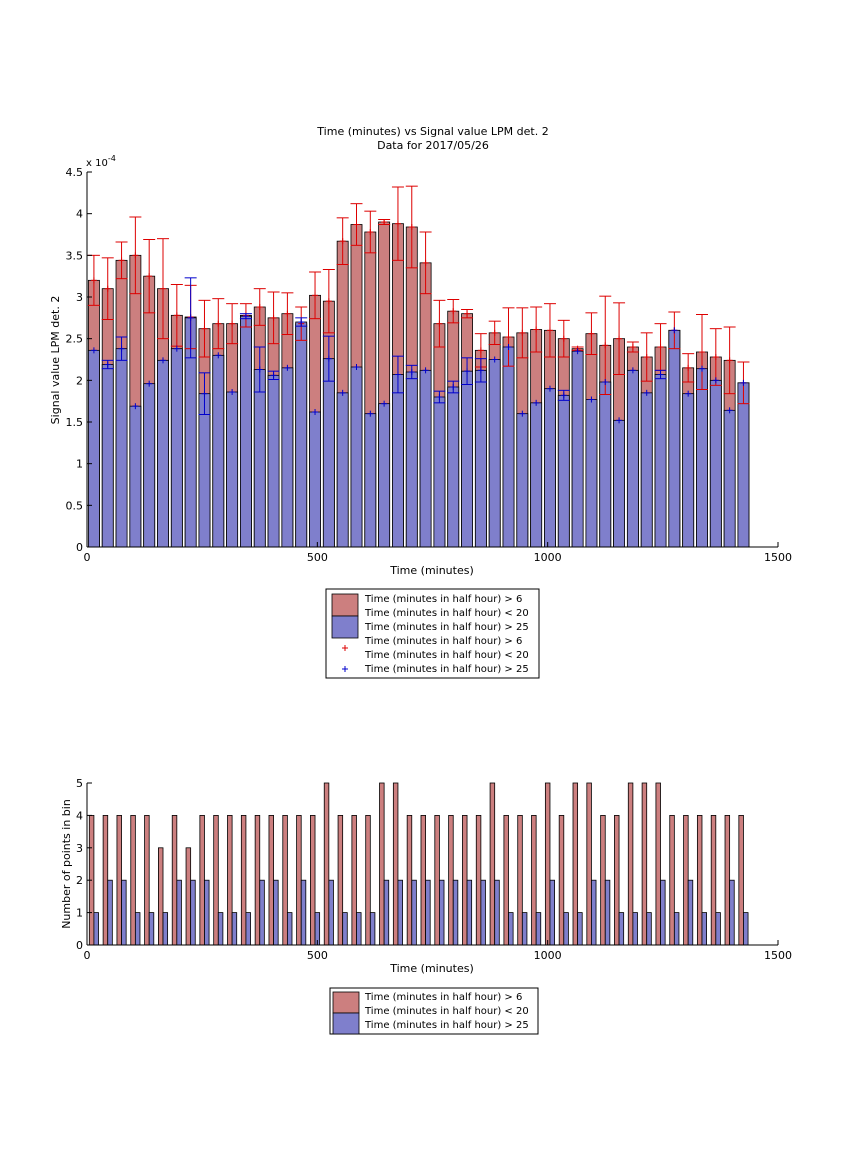 This screenshot has height=1152, width=864. Describe the element at coordinates (79, 815) in the screenshot. I see `y-tick-label: 4` at that location.